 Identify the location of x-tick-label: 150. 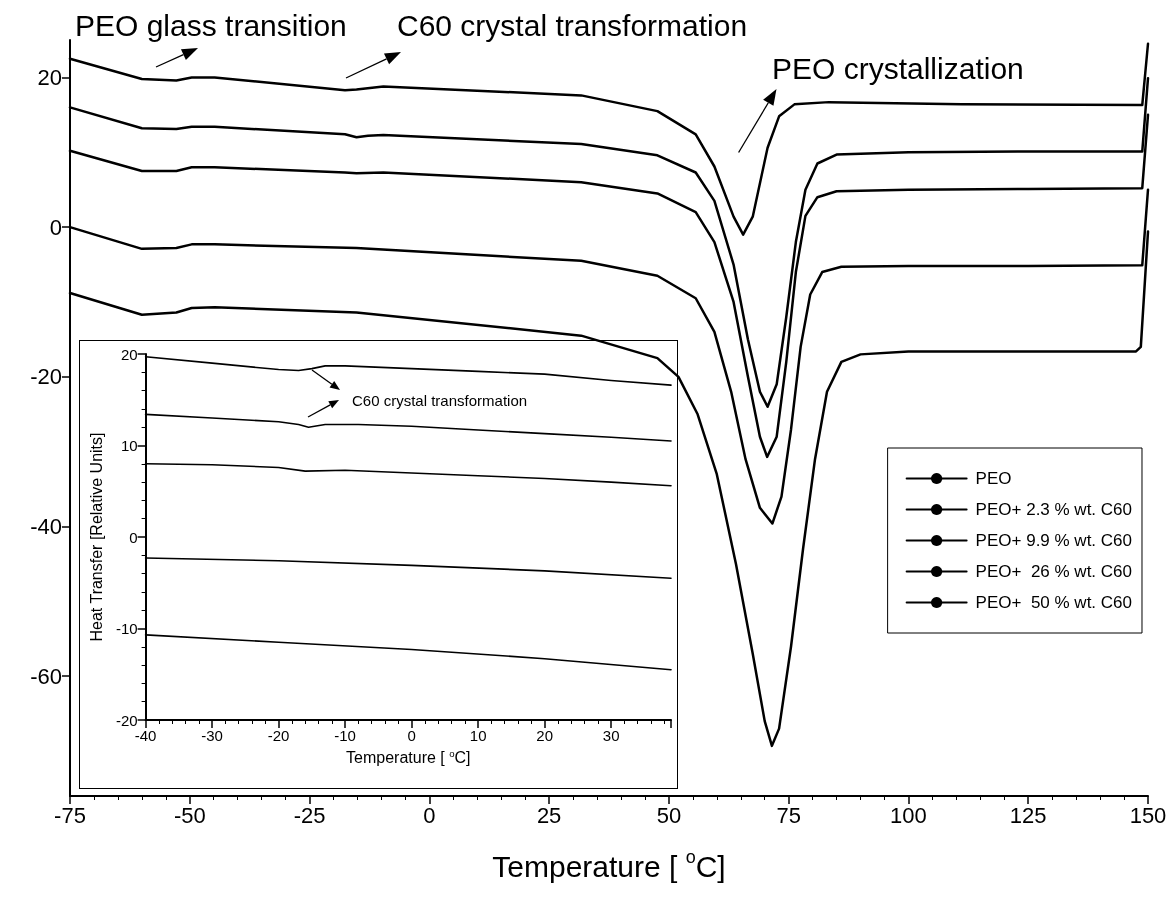
(1148, 815).